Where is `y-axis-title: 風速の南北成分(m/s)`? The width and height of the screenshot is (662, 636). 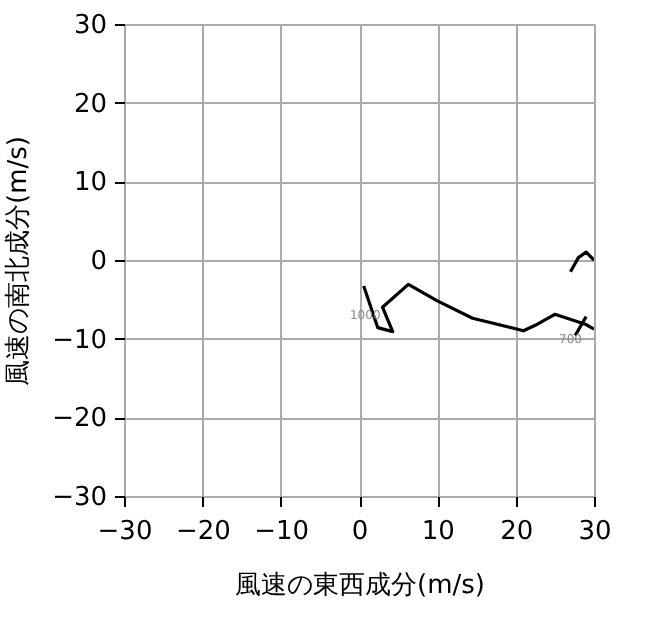 y-axis-title: 風速の南北成分(m/s) is located at coordinates (19, 261).